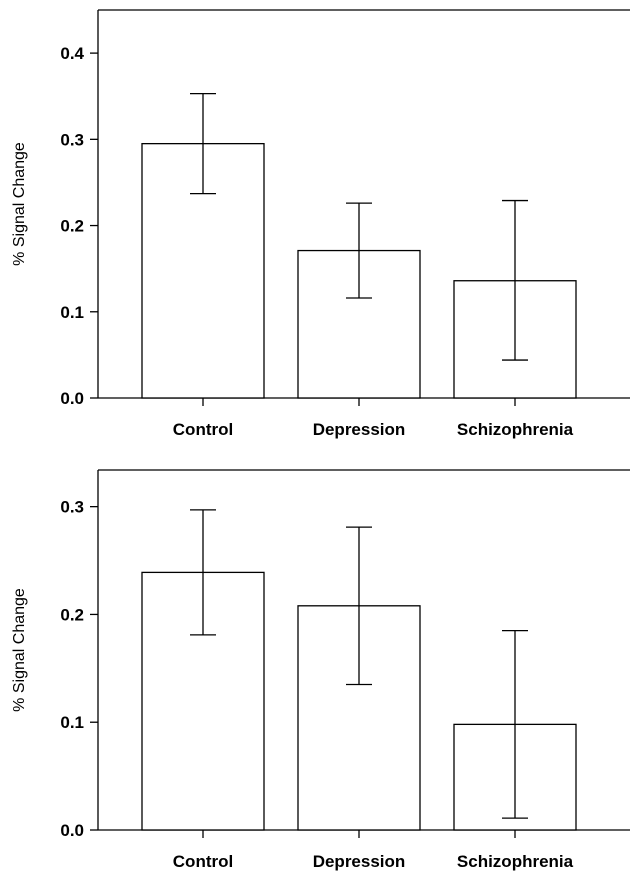 Image resolution: width=630 pixels, height=881 pixels. What do you see at coordinates (72, 53) in the screenshot?
I see `y-tick-label: 0.4` at bounding box center [72, 53].